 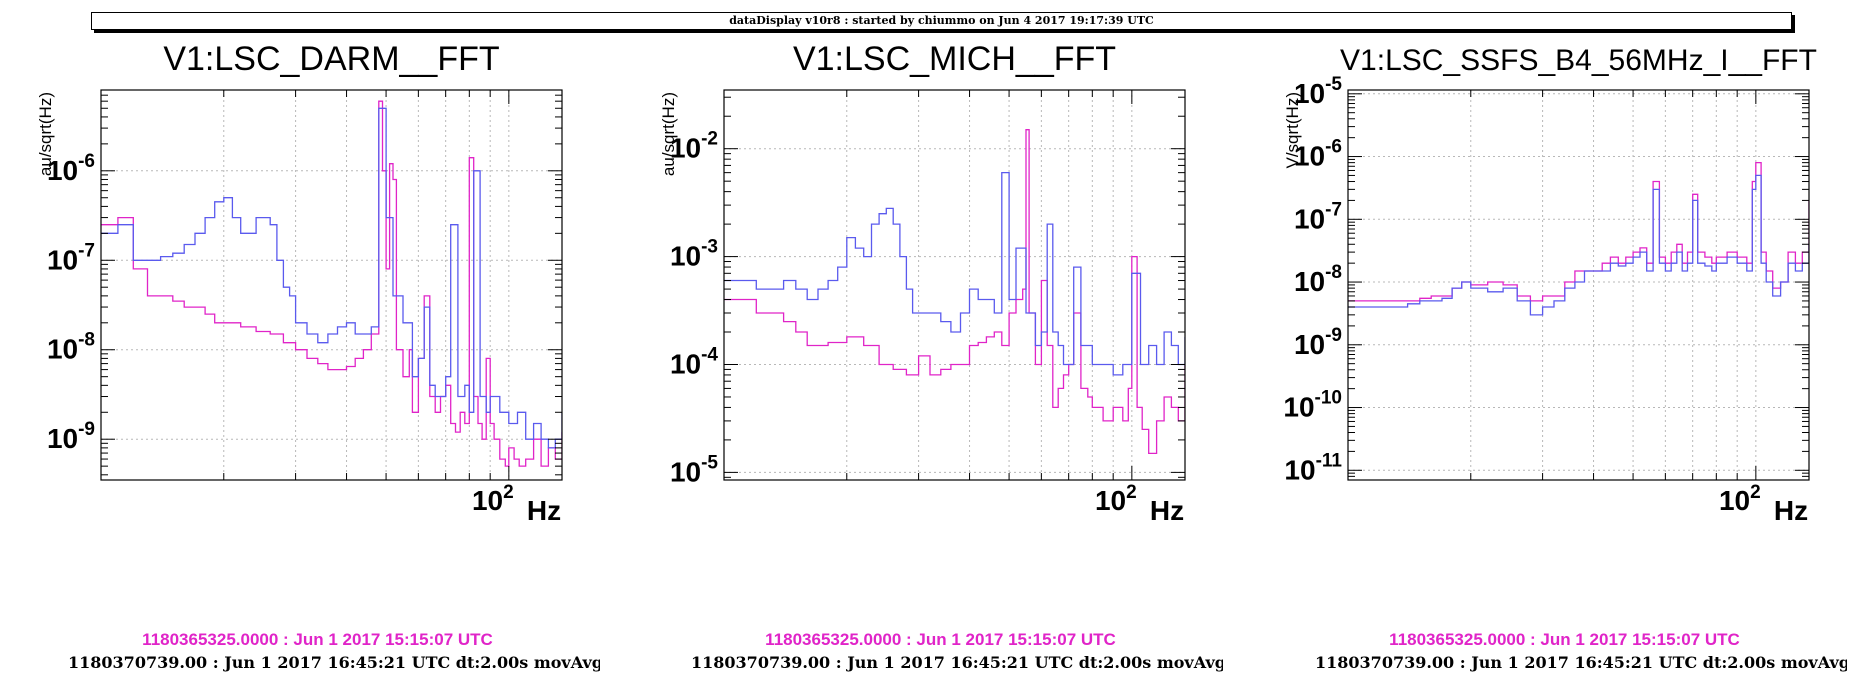 I want to click on ytick-exponent: -4, so click(x=709, y=354).